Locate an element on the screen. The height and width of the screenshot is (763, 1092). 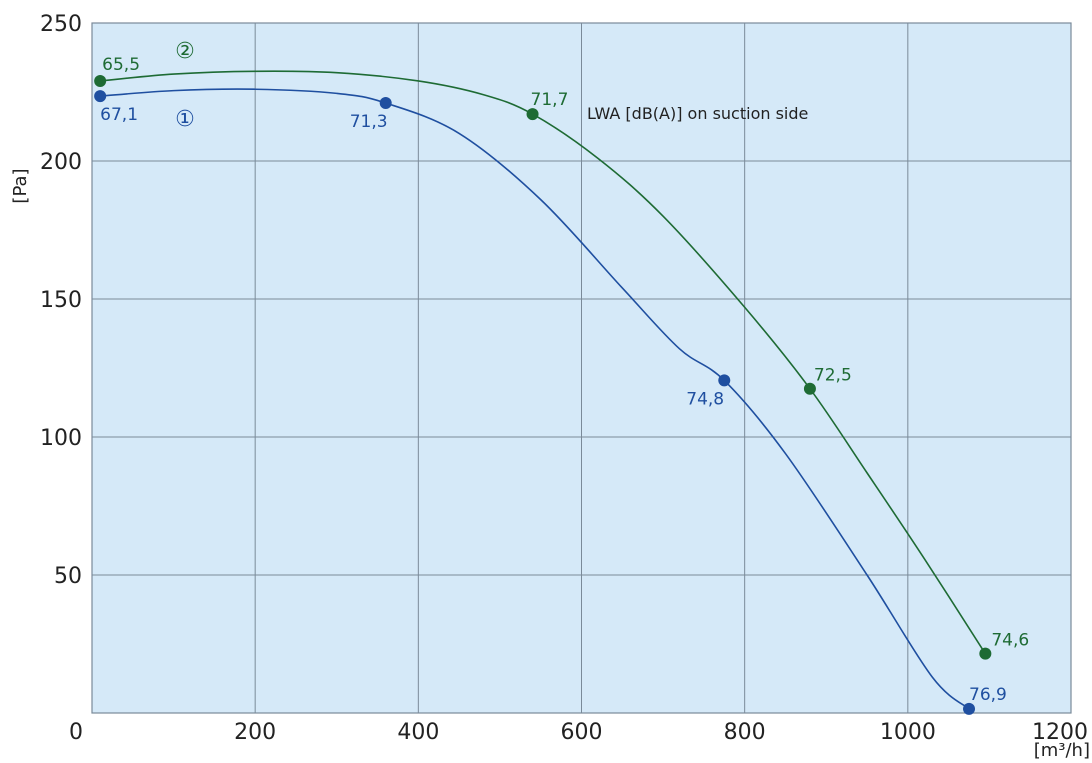
y-tick-labels: 50 100 150 200 250 is located at coordinates (61, 300).